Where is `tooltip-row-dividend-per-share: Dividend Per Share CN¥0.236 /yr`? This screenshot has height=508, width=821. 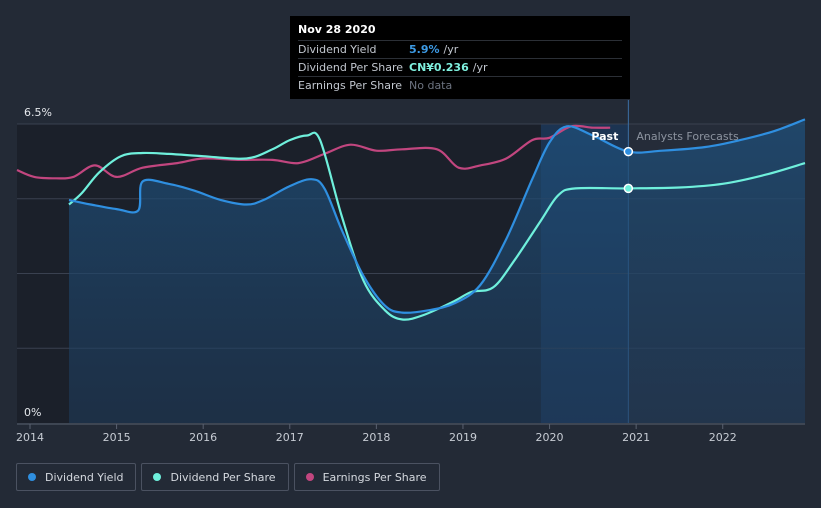 tooltip-row-dividend-per-share: Dividend Per Share CN¥0.236 /yr is located at coordinates (460, 67).